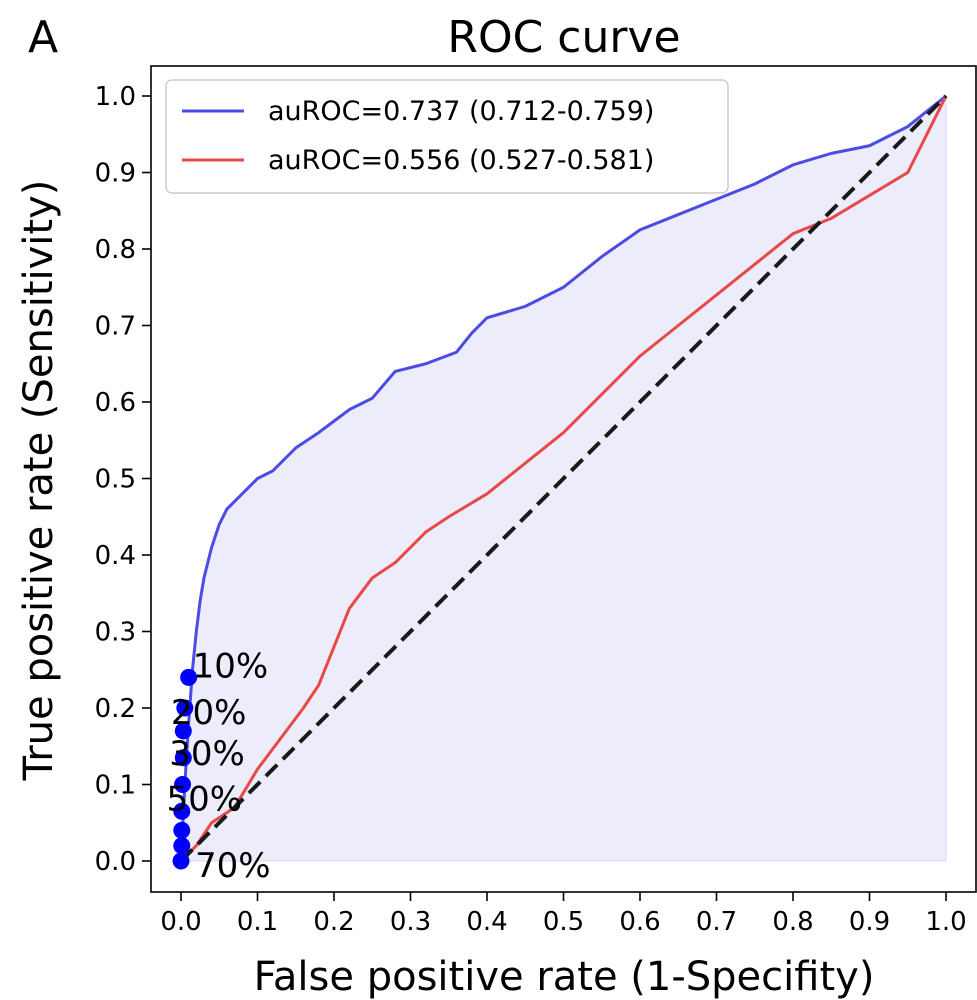  What do you see at coordinates (486, 922) in the screenshot?
I see `x-tick-label: 0.4` at bounding box center [486, 922].